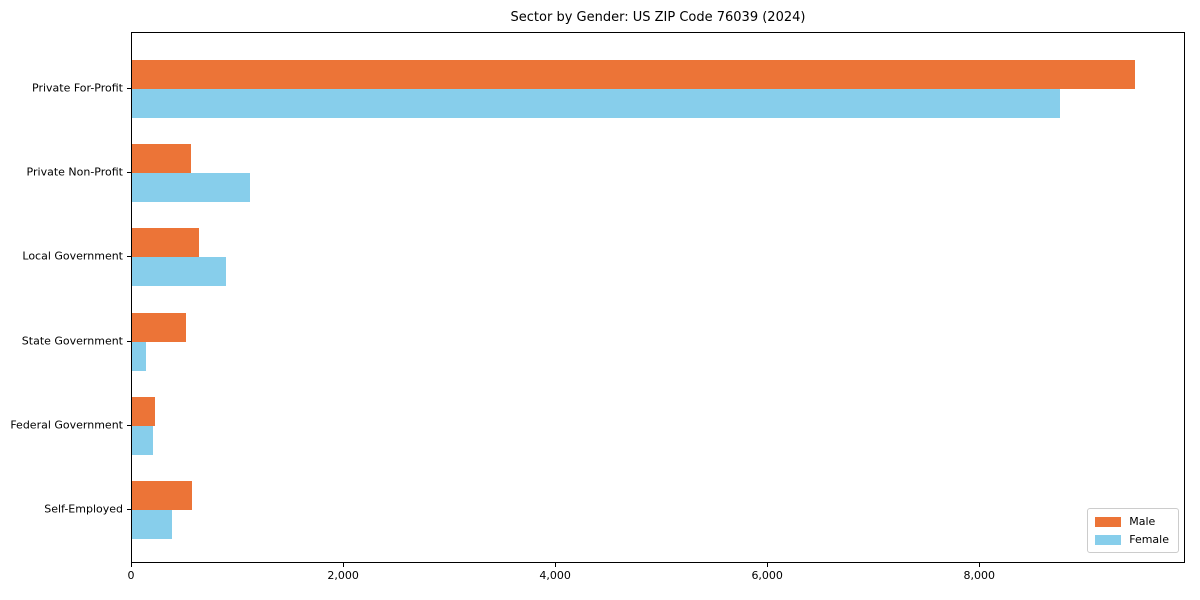 The width and height of the screenshot is (1200, 600). I want to click on y-axis-category-label: Local Government, so click(72, 256).